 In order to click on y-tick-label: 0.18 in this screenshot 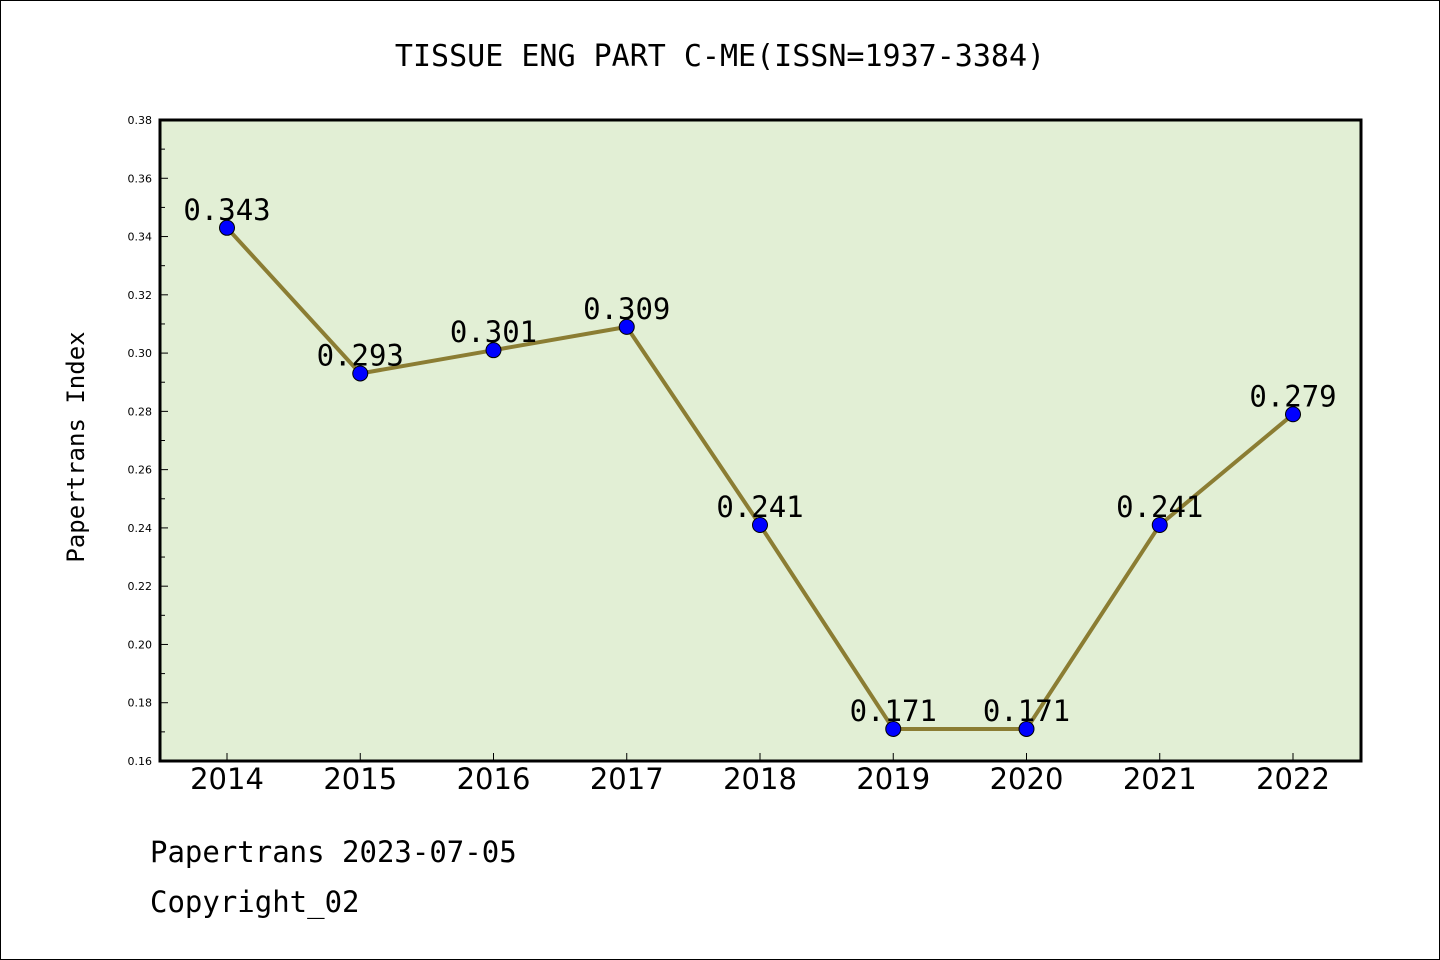, I will do `click(140, 703)`.